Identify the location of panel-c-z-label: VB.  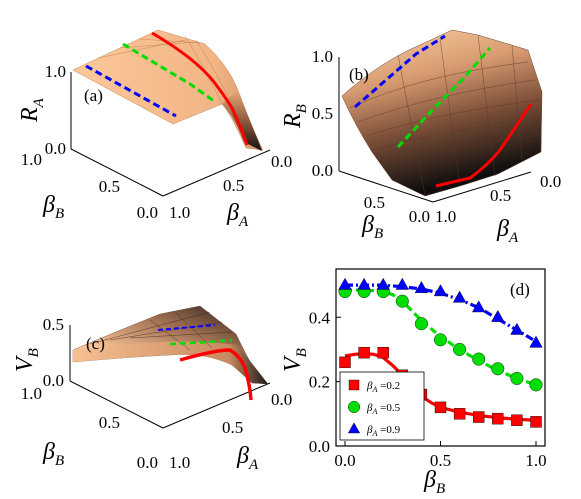
(27, 360).